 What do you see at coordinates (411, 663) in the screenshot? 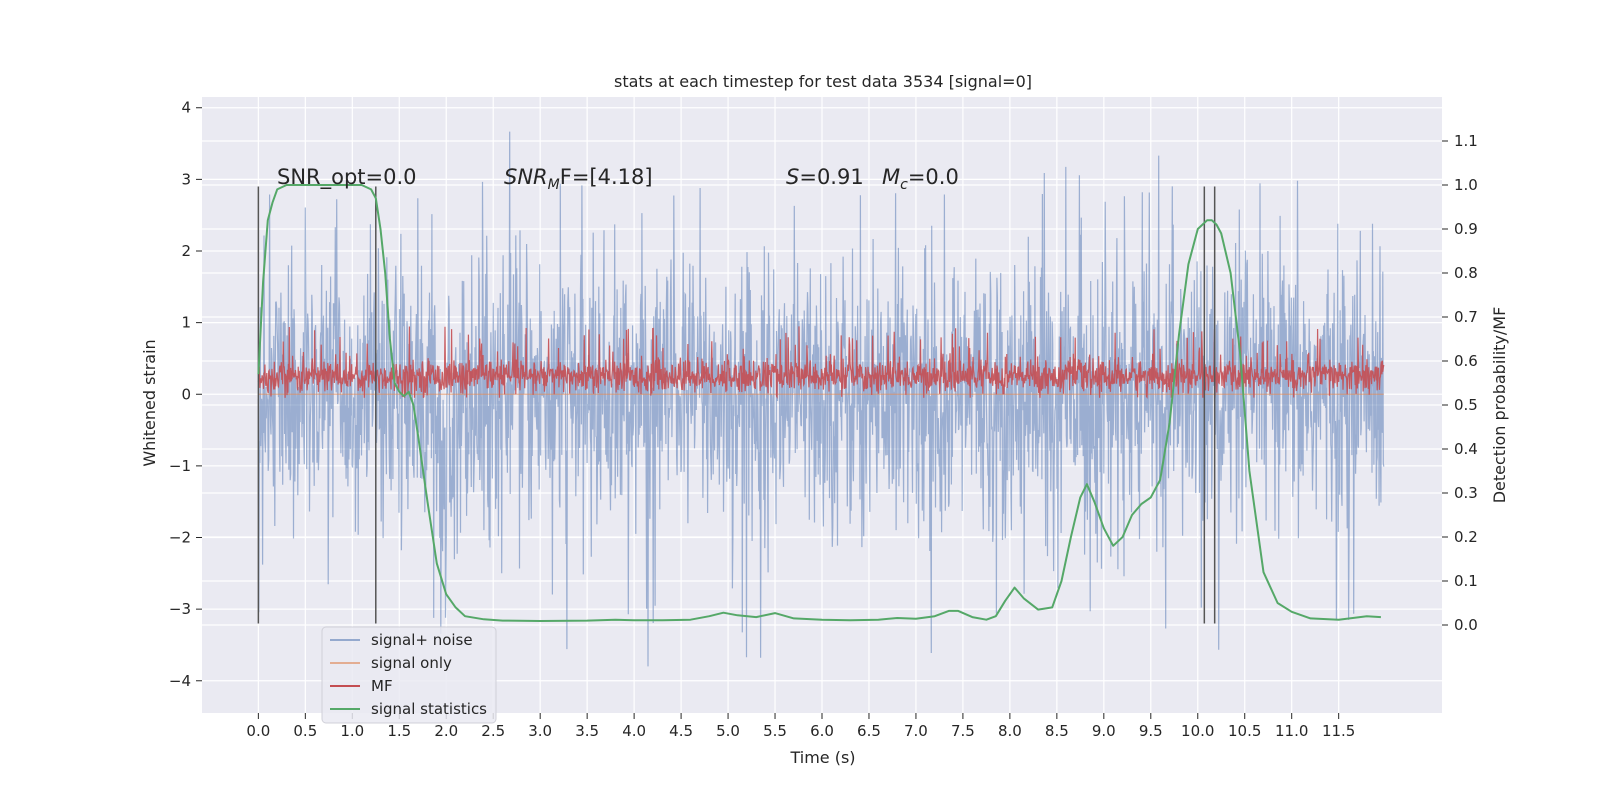
I see `legend-label-signal-only: signal only` at bounding box center [411, 663].